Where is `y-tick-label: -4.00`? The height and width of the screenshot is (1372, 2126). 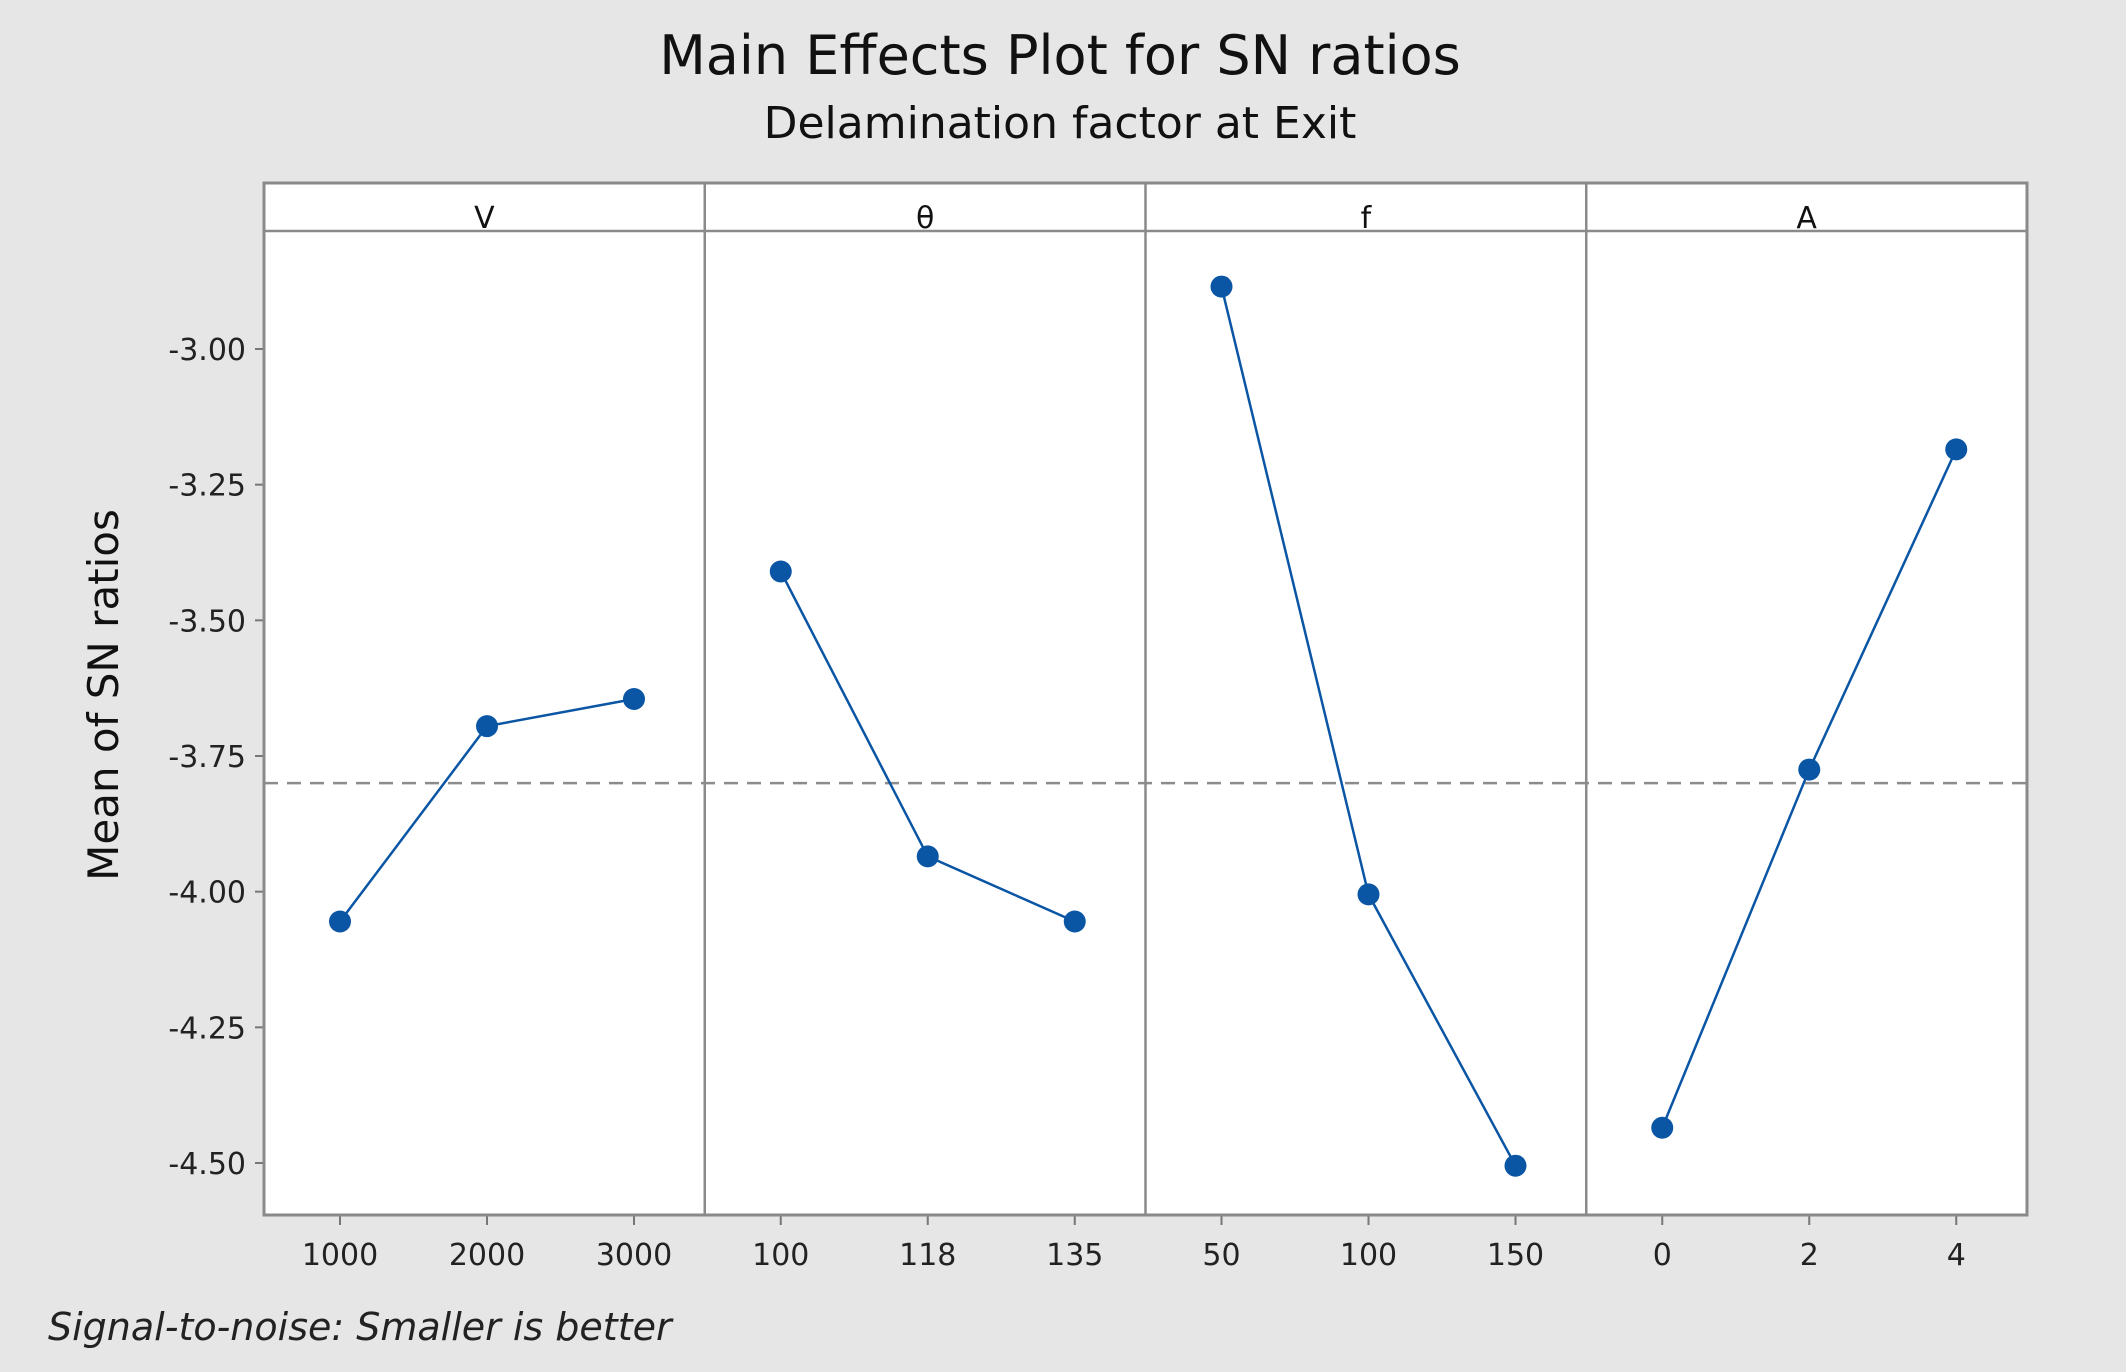
y-tick-label: -4.00 is located at coordinates (207, 893).